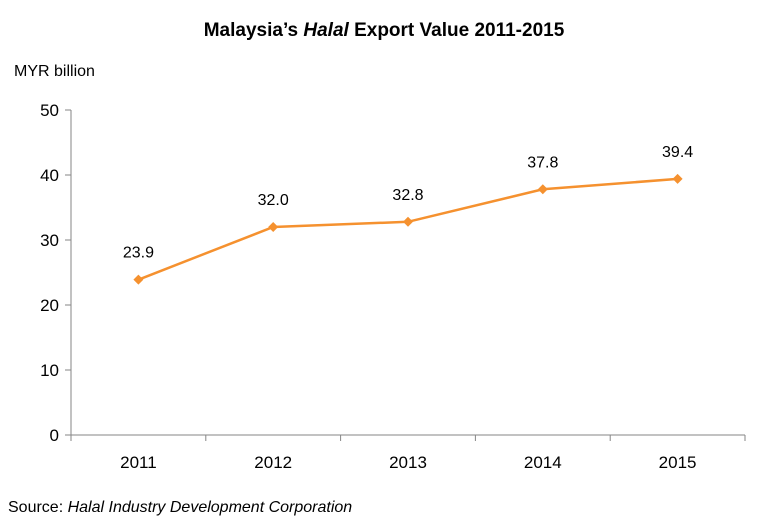  I want to click on x-tick-label: 2011, so click(138, 462).